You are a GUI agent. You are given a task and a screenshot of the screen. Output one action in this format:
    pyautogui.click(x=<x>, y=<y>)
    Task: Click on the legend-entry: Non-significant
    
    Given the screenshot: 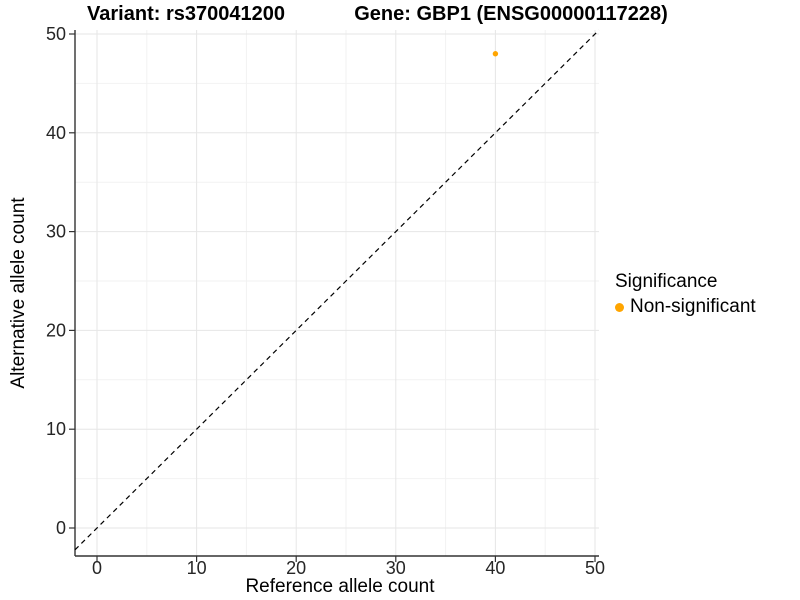 What is the action you would take?
    pyautogui.click(x=685, y=307)
    